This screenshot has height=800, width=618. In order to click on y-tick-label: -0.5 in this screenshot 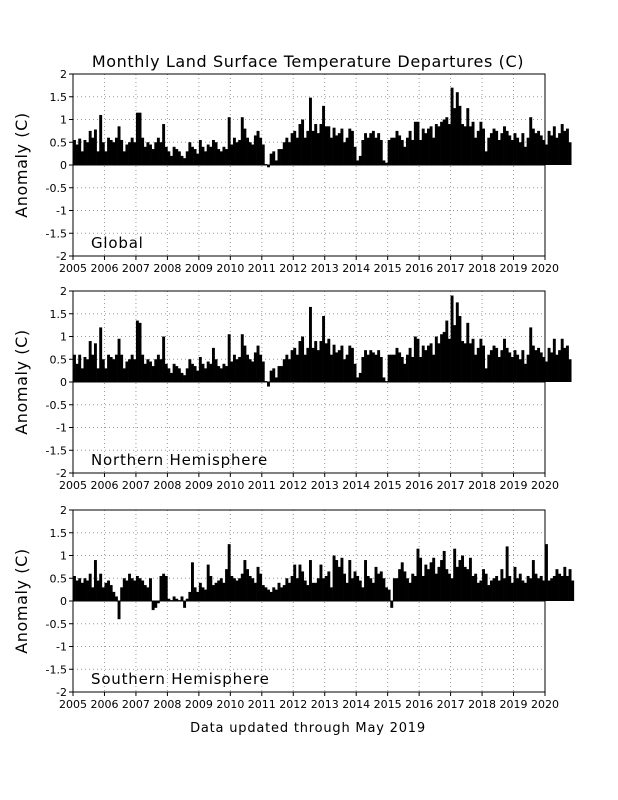, I will do `click(56, 188)`.